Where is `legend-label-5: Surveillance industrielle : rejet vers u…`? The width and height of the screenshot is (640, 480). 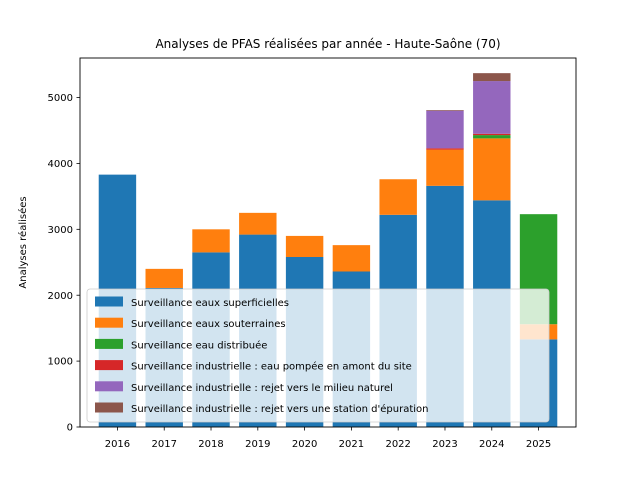
legend-label-5: Surveillance industrielle : rejet vers u… is located at coordinates (279, 409).